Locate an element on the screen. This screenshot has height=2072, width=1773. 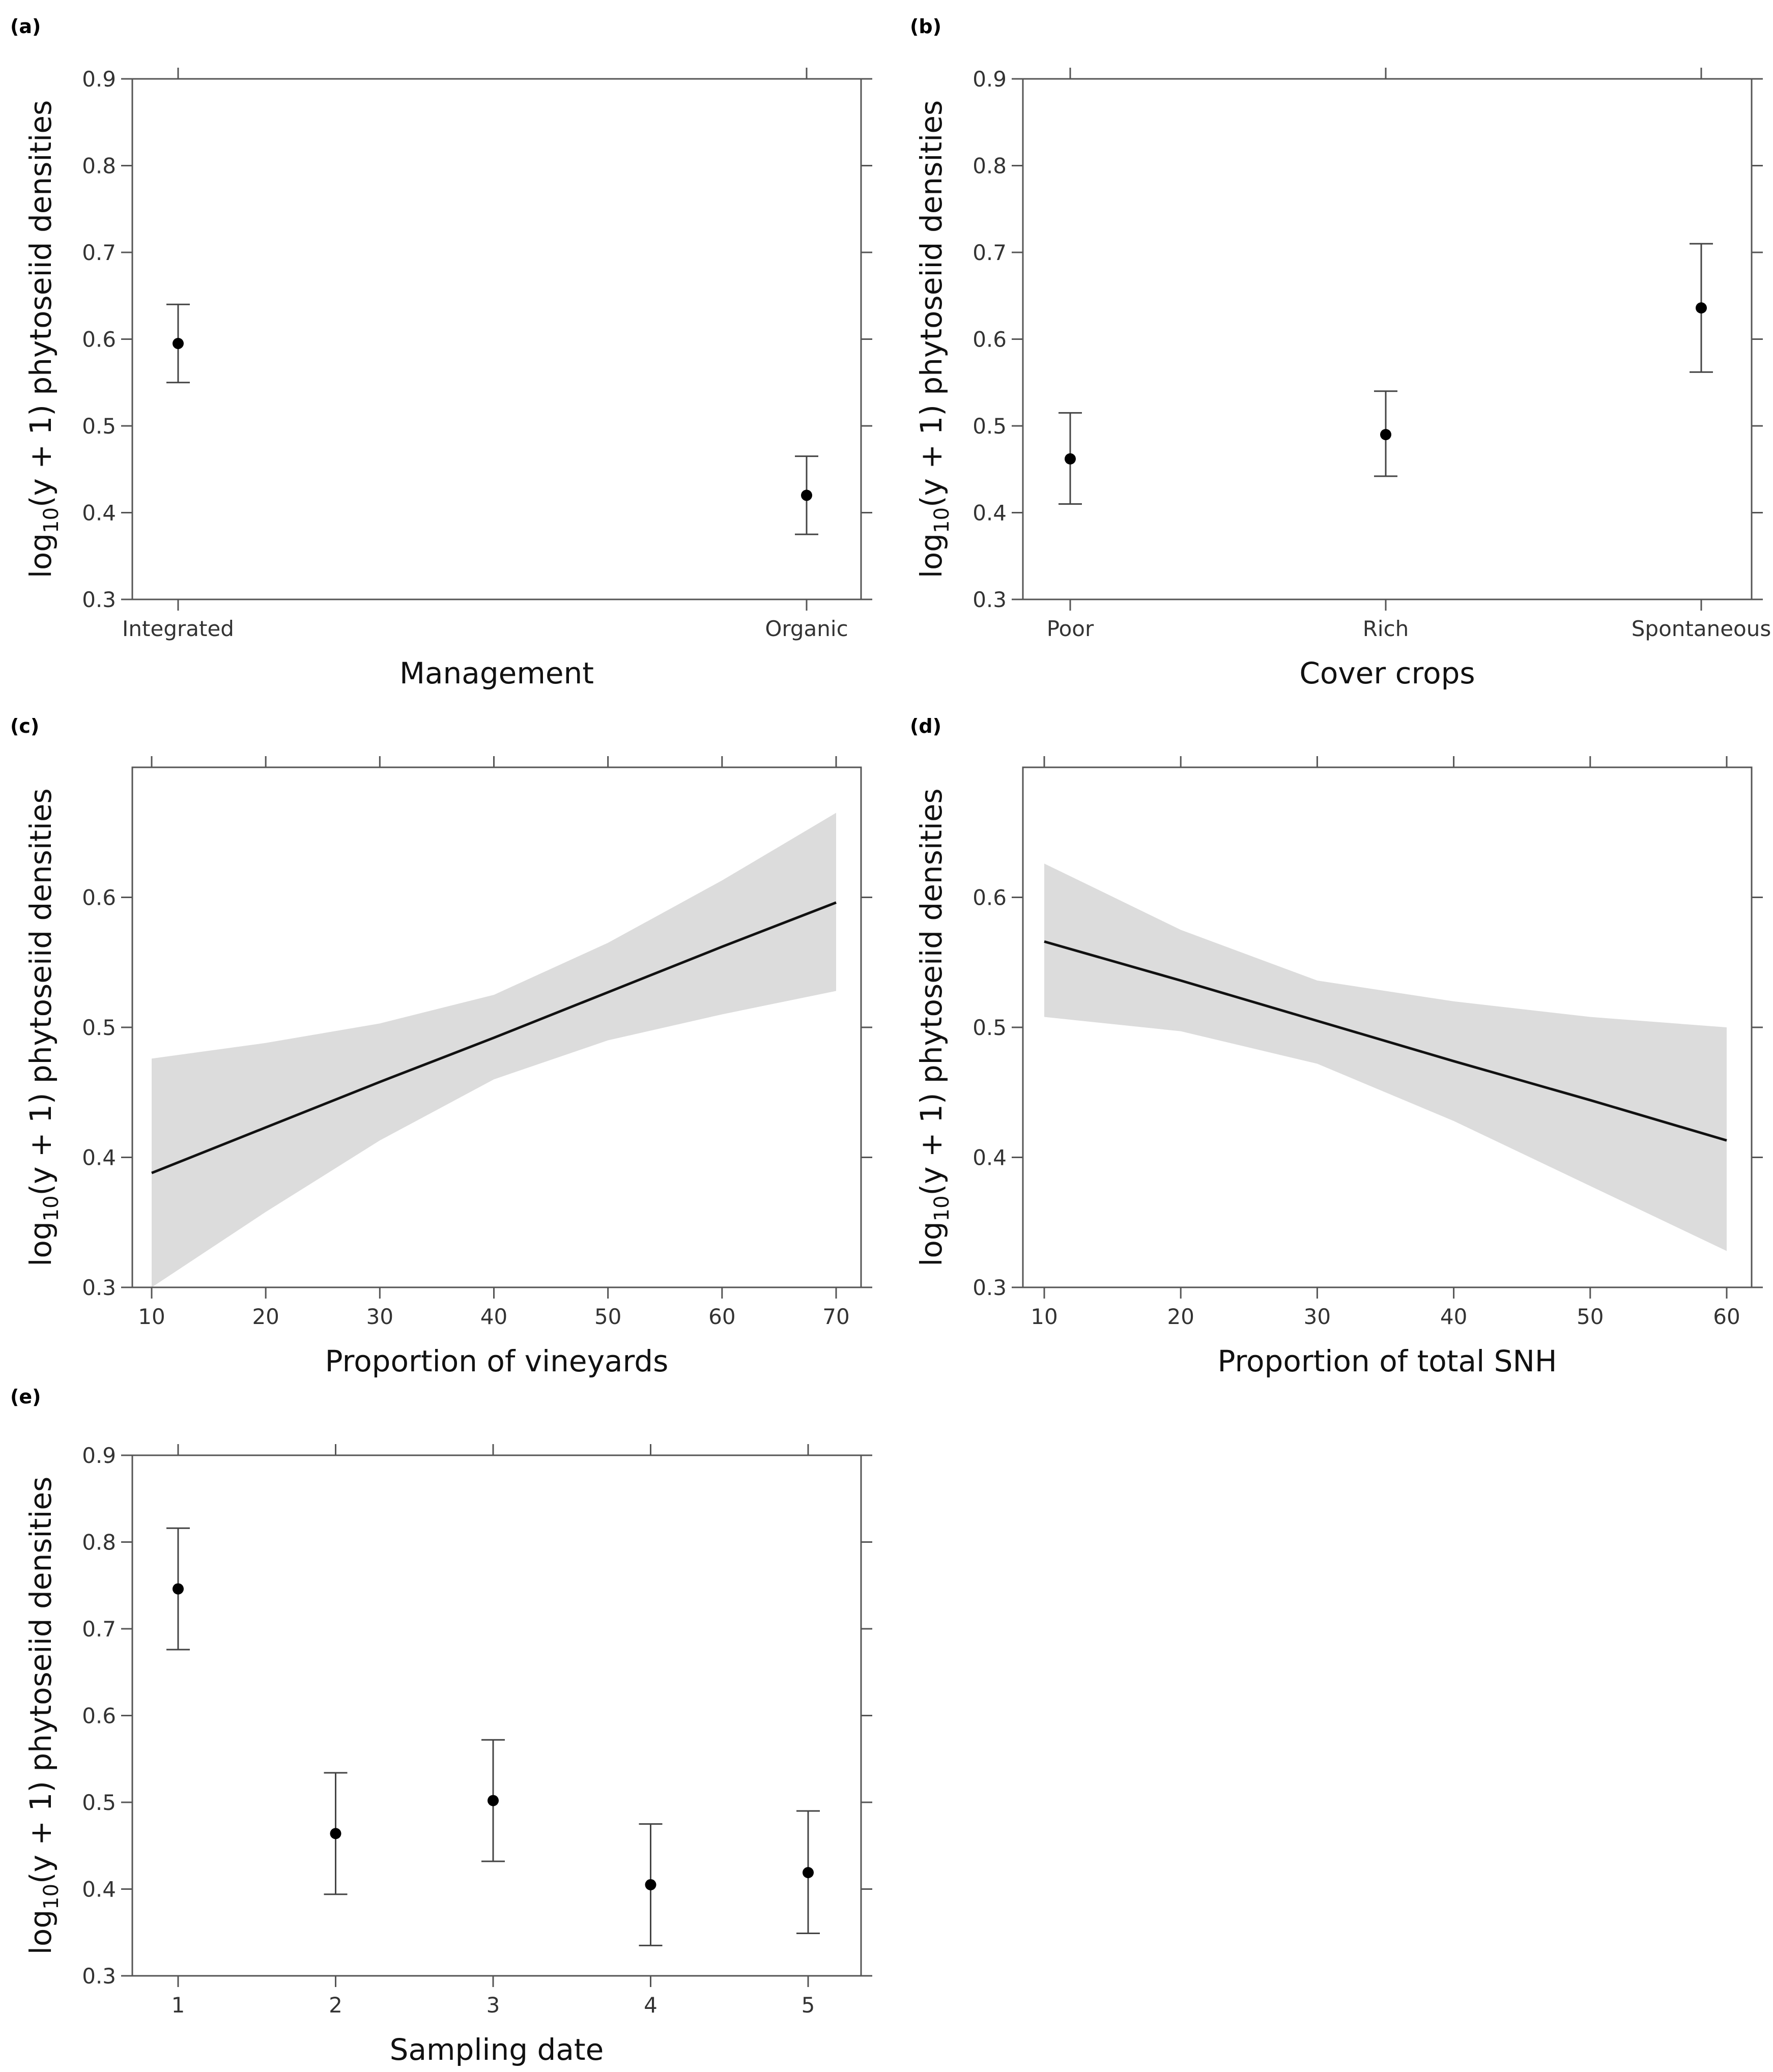
x-axis-title: Proportion of total SNH is located at coordinates (1387, 1361).